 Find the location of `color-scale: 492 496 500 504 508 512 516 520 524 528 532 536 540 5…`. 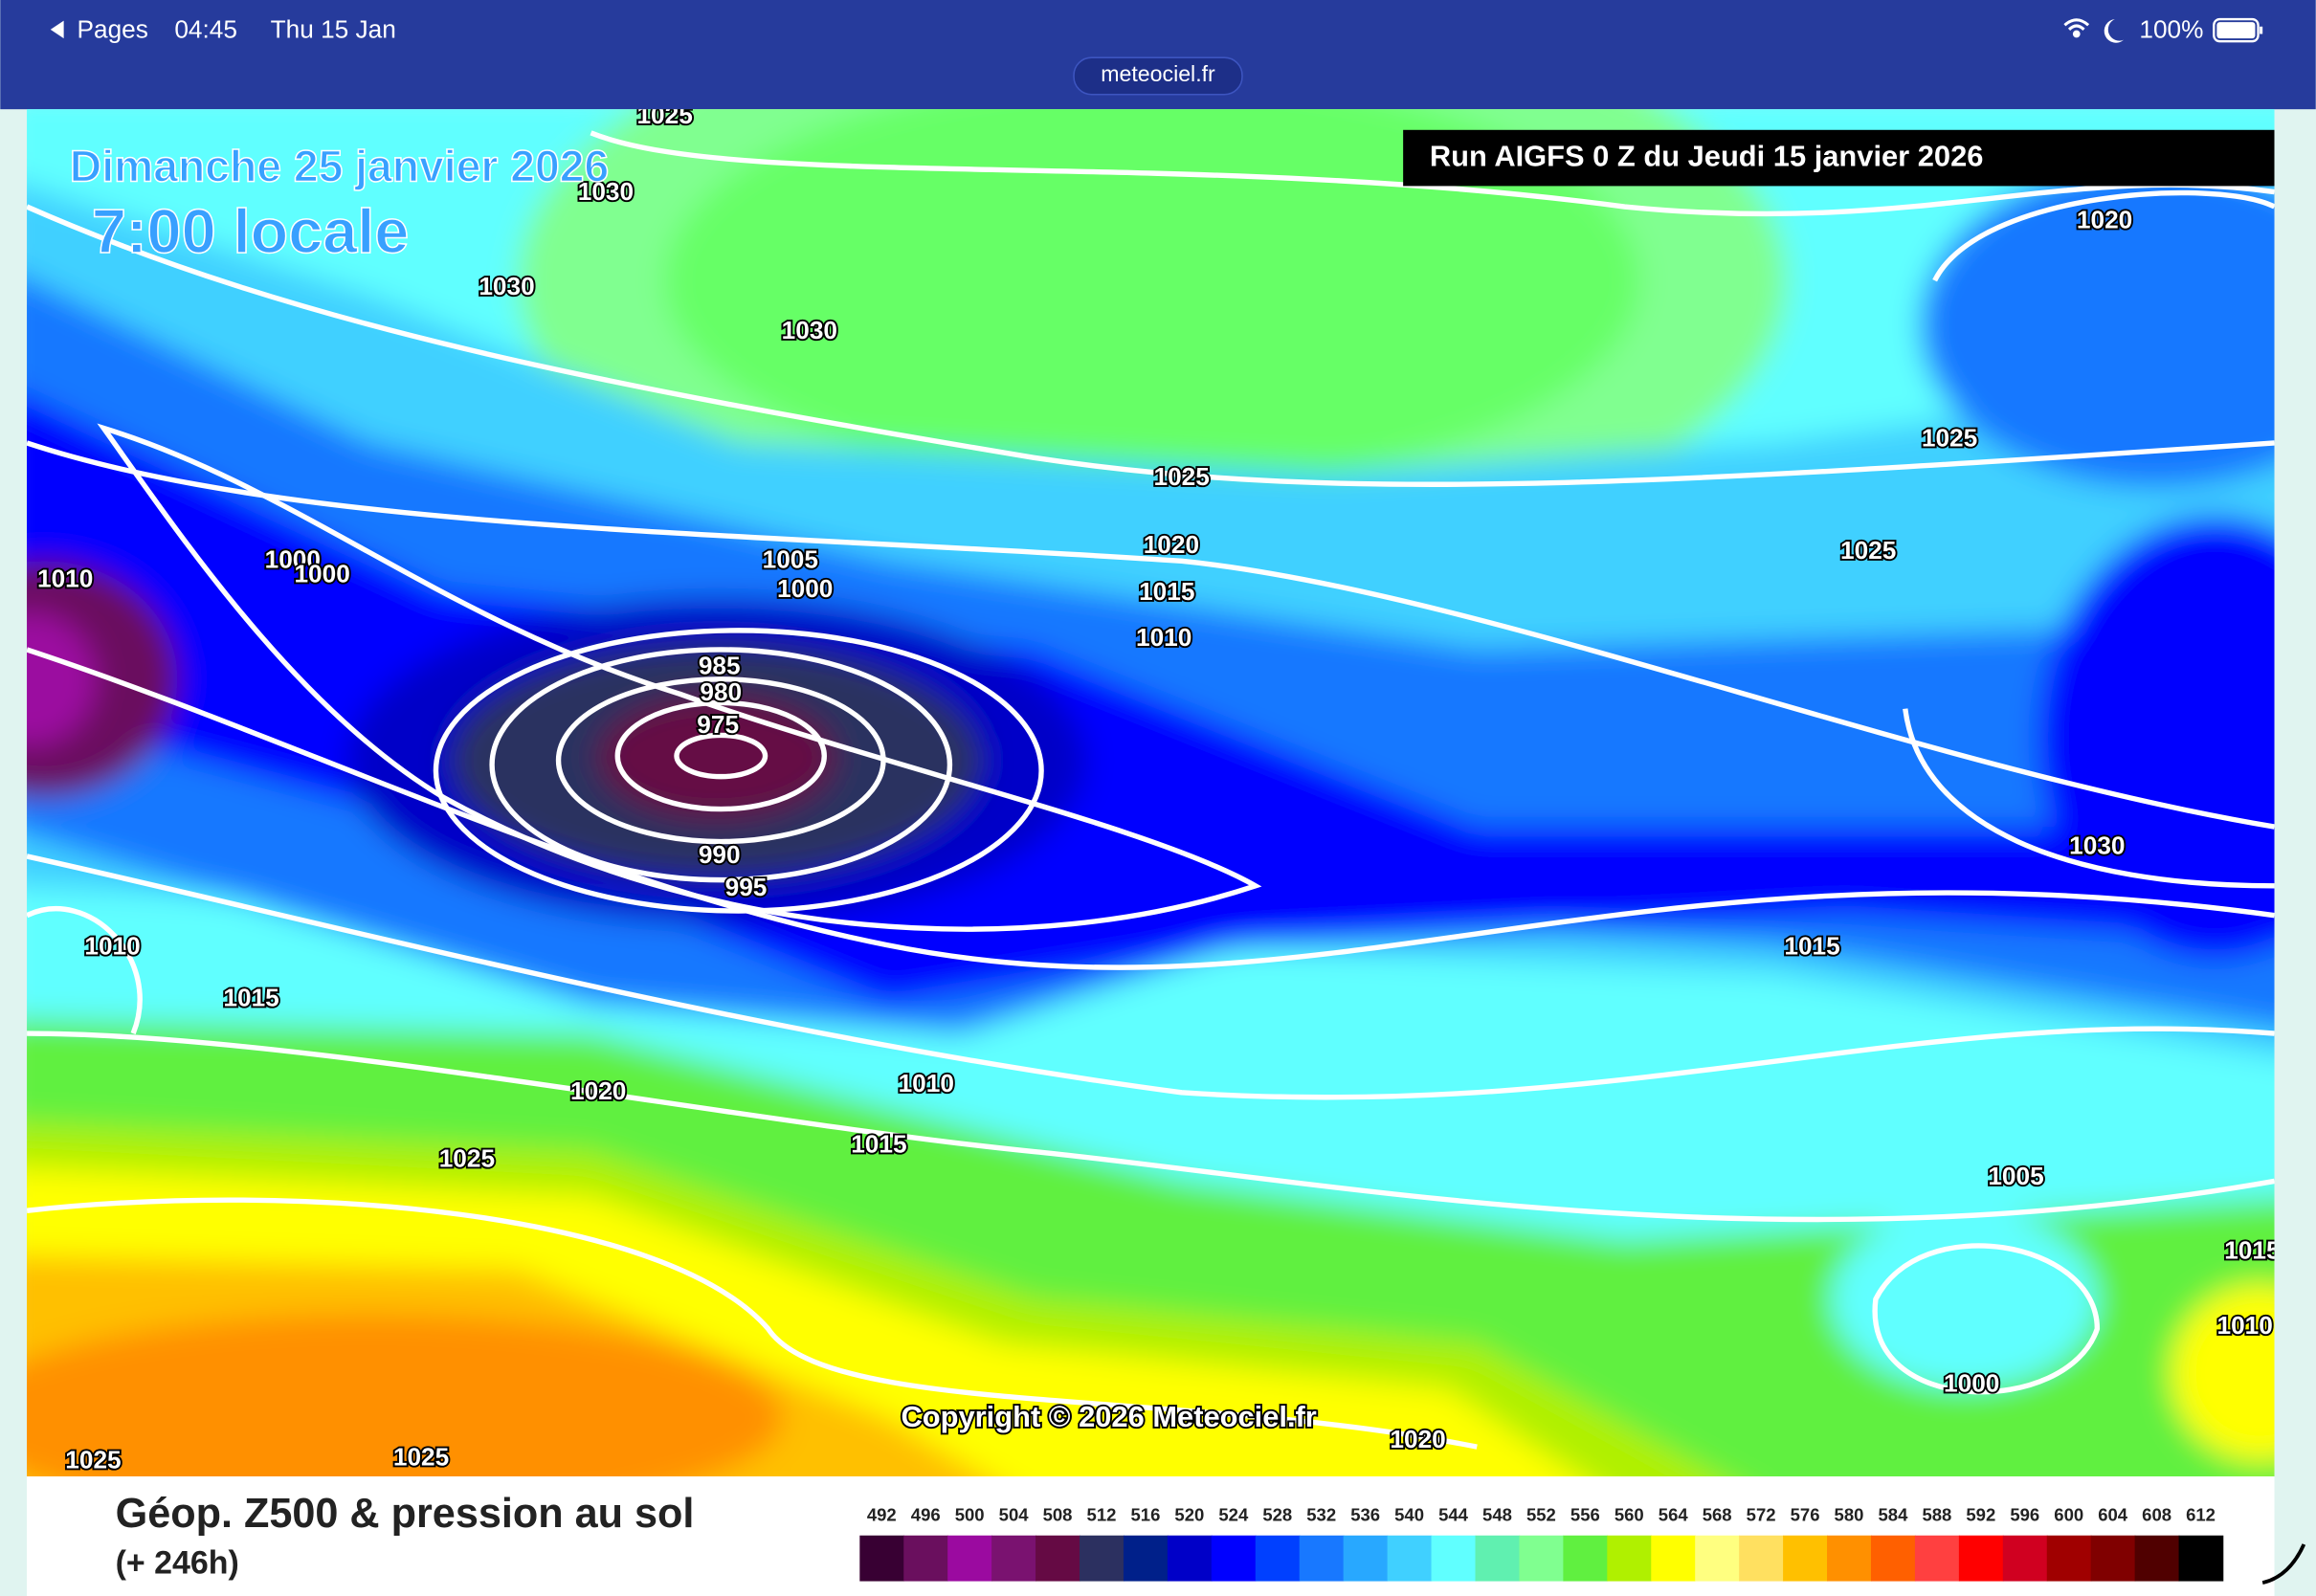

color-scale: 492 496 500 504 508 512 516 520 524 528 532 536 540 5… is located at coordinates (1541, 1544).